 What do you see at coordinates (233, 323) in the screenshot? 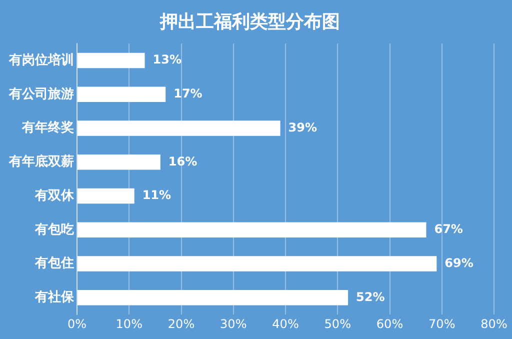
I see `x-tick-label: 30%` at bounding box center [233, 323].